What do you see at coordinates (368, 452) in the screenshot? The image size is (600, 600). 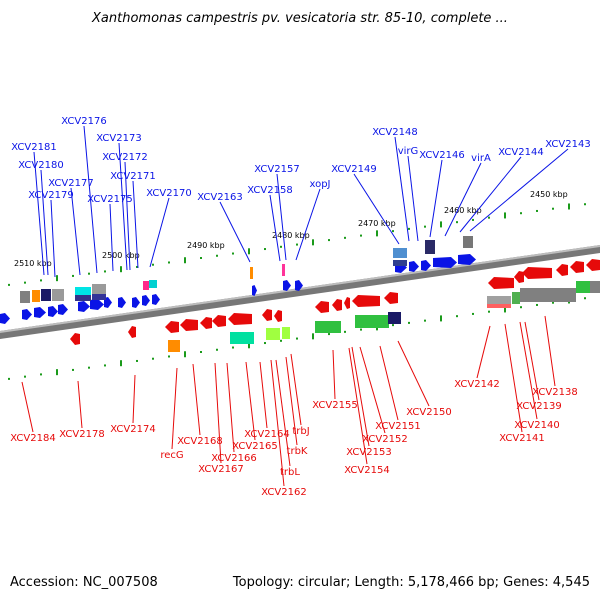 I see `gene-label: XCV2153` at bounding box center [368, 452].